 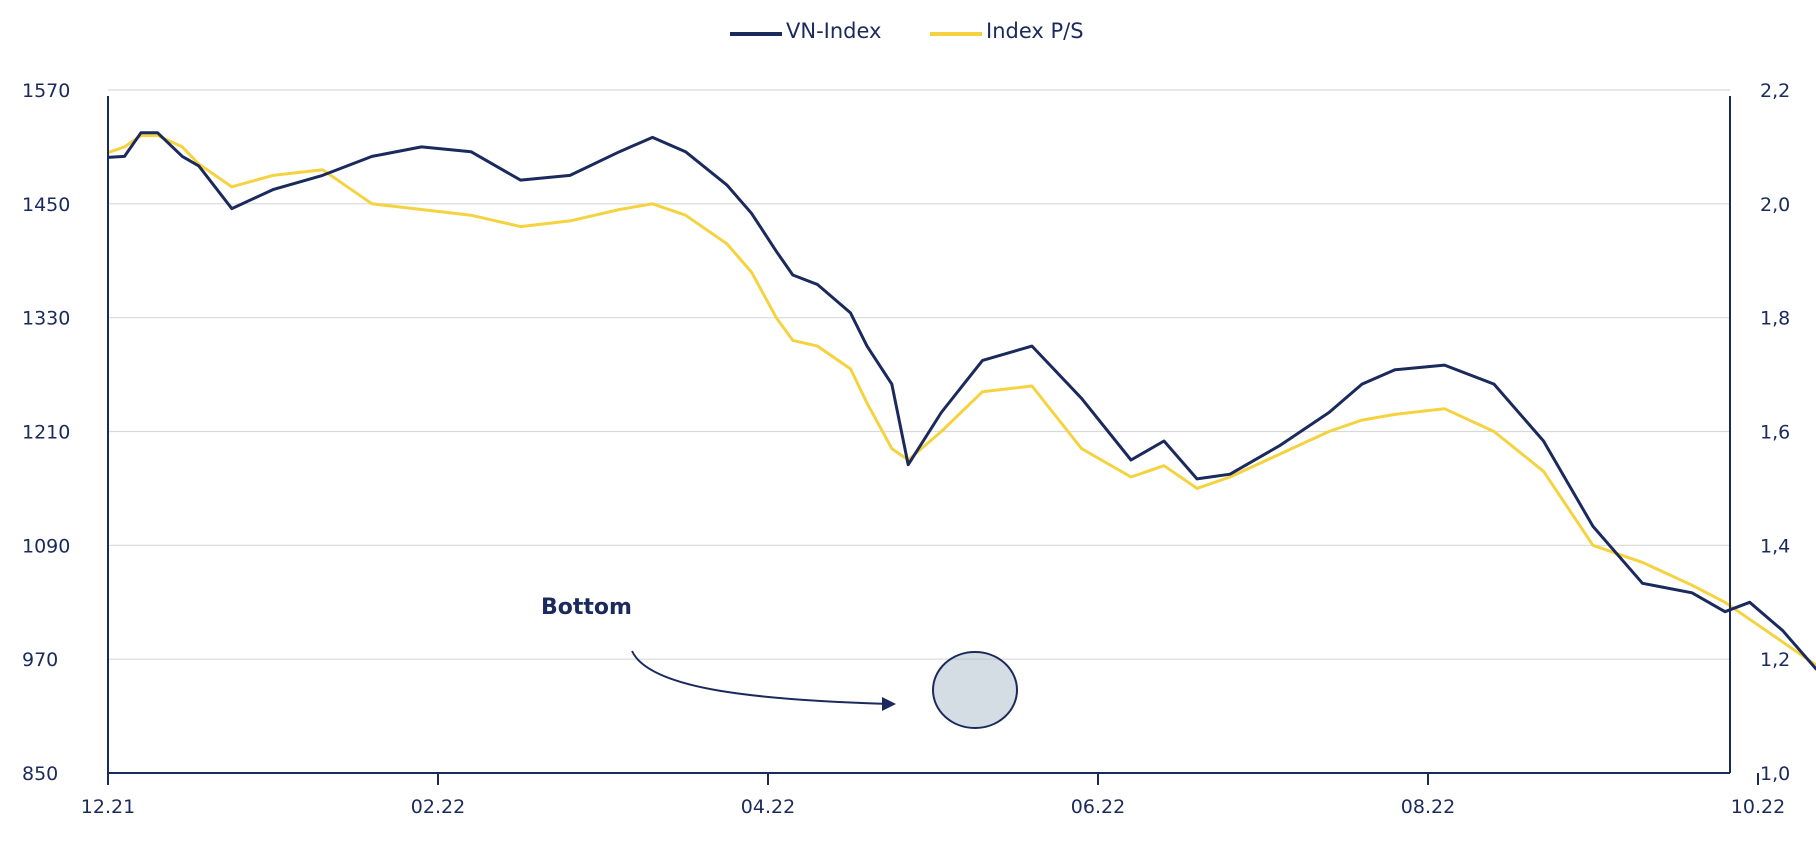 I want to click on bottom-annotation: Bottom, so click(x=779, y=662).